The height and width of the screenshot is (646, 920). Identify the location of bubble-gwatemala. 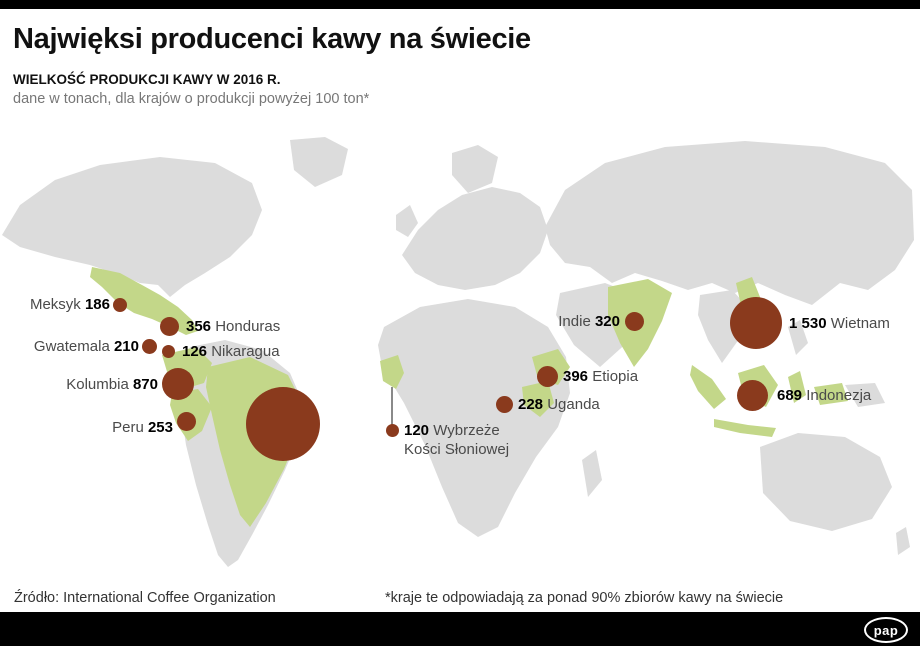
(149, 346).